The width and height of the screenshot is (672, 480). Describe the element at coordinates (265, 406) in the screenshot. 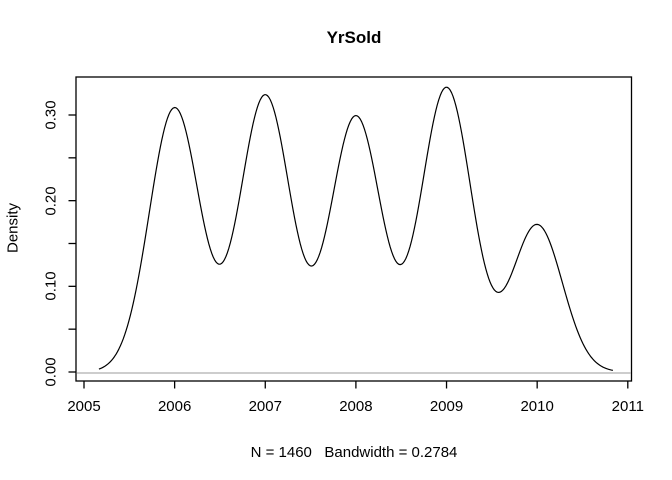

I see `x-tick-label: 2007` at that location.